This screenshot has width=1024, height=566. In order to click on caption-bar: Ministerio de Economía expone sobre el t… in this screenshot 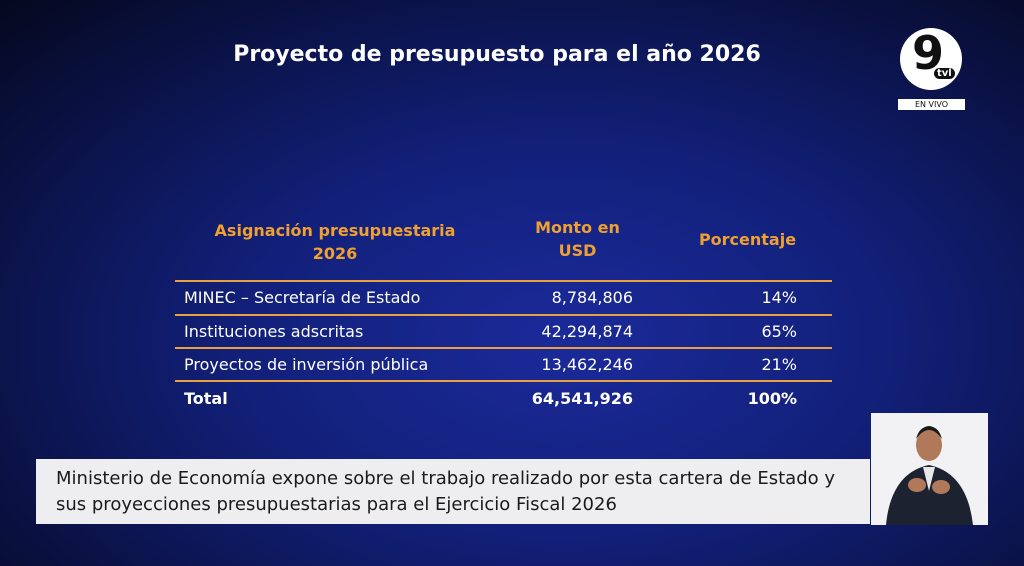, I will do `click(453, 491)`.